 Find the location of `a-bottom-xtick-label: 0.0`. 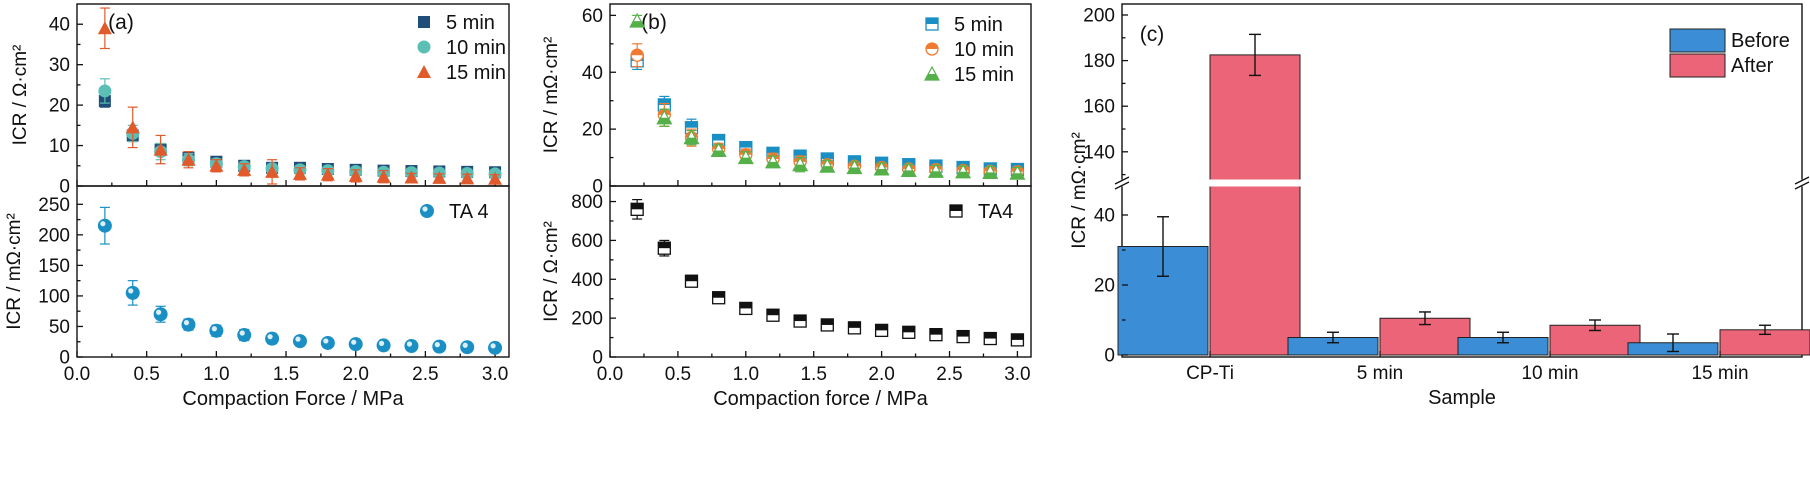

a-bottom-xtick-label: 0.0 is located at coordinates (77, 374).